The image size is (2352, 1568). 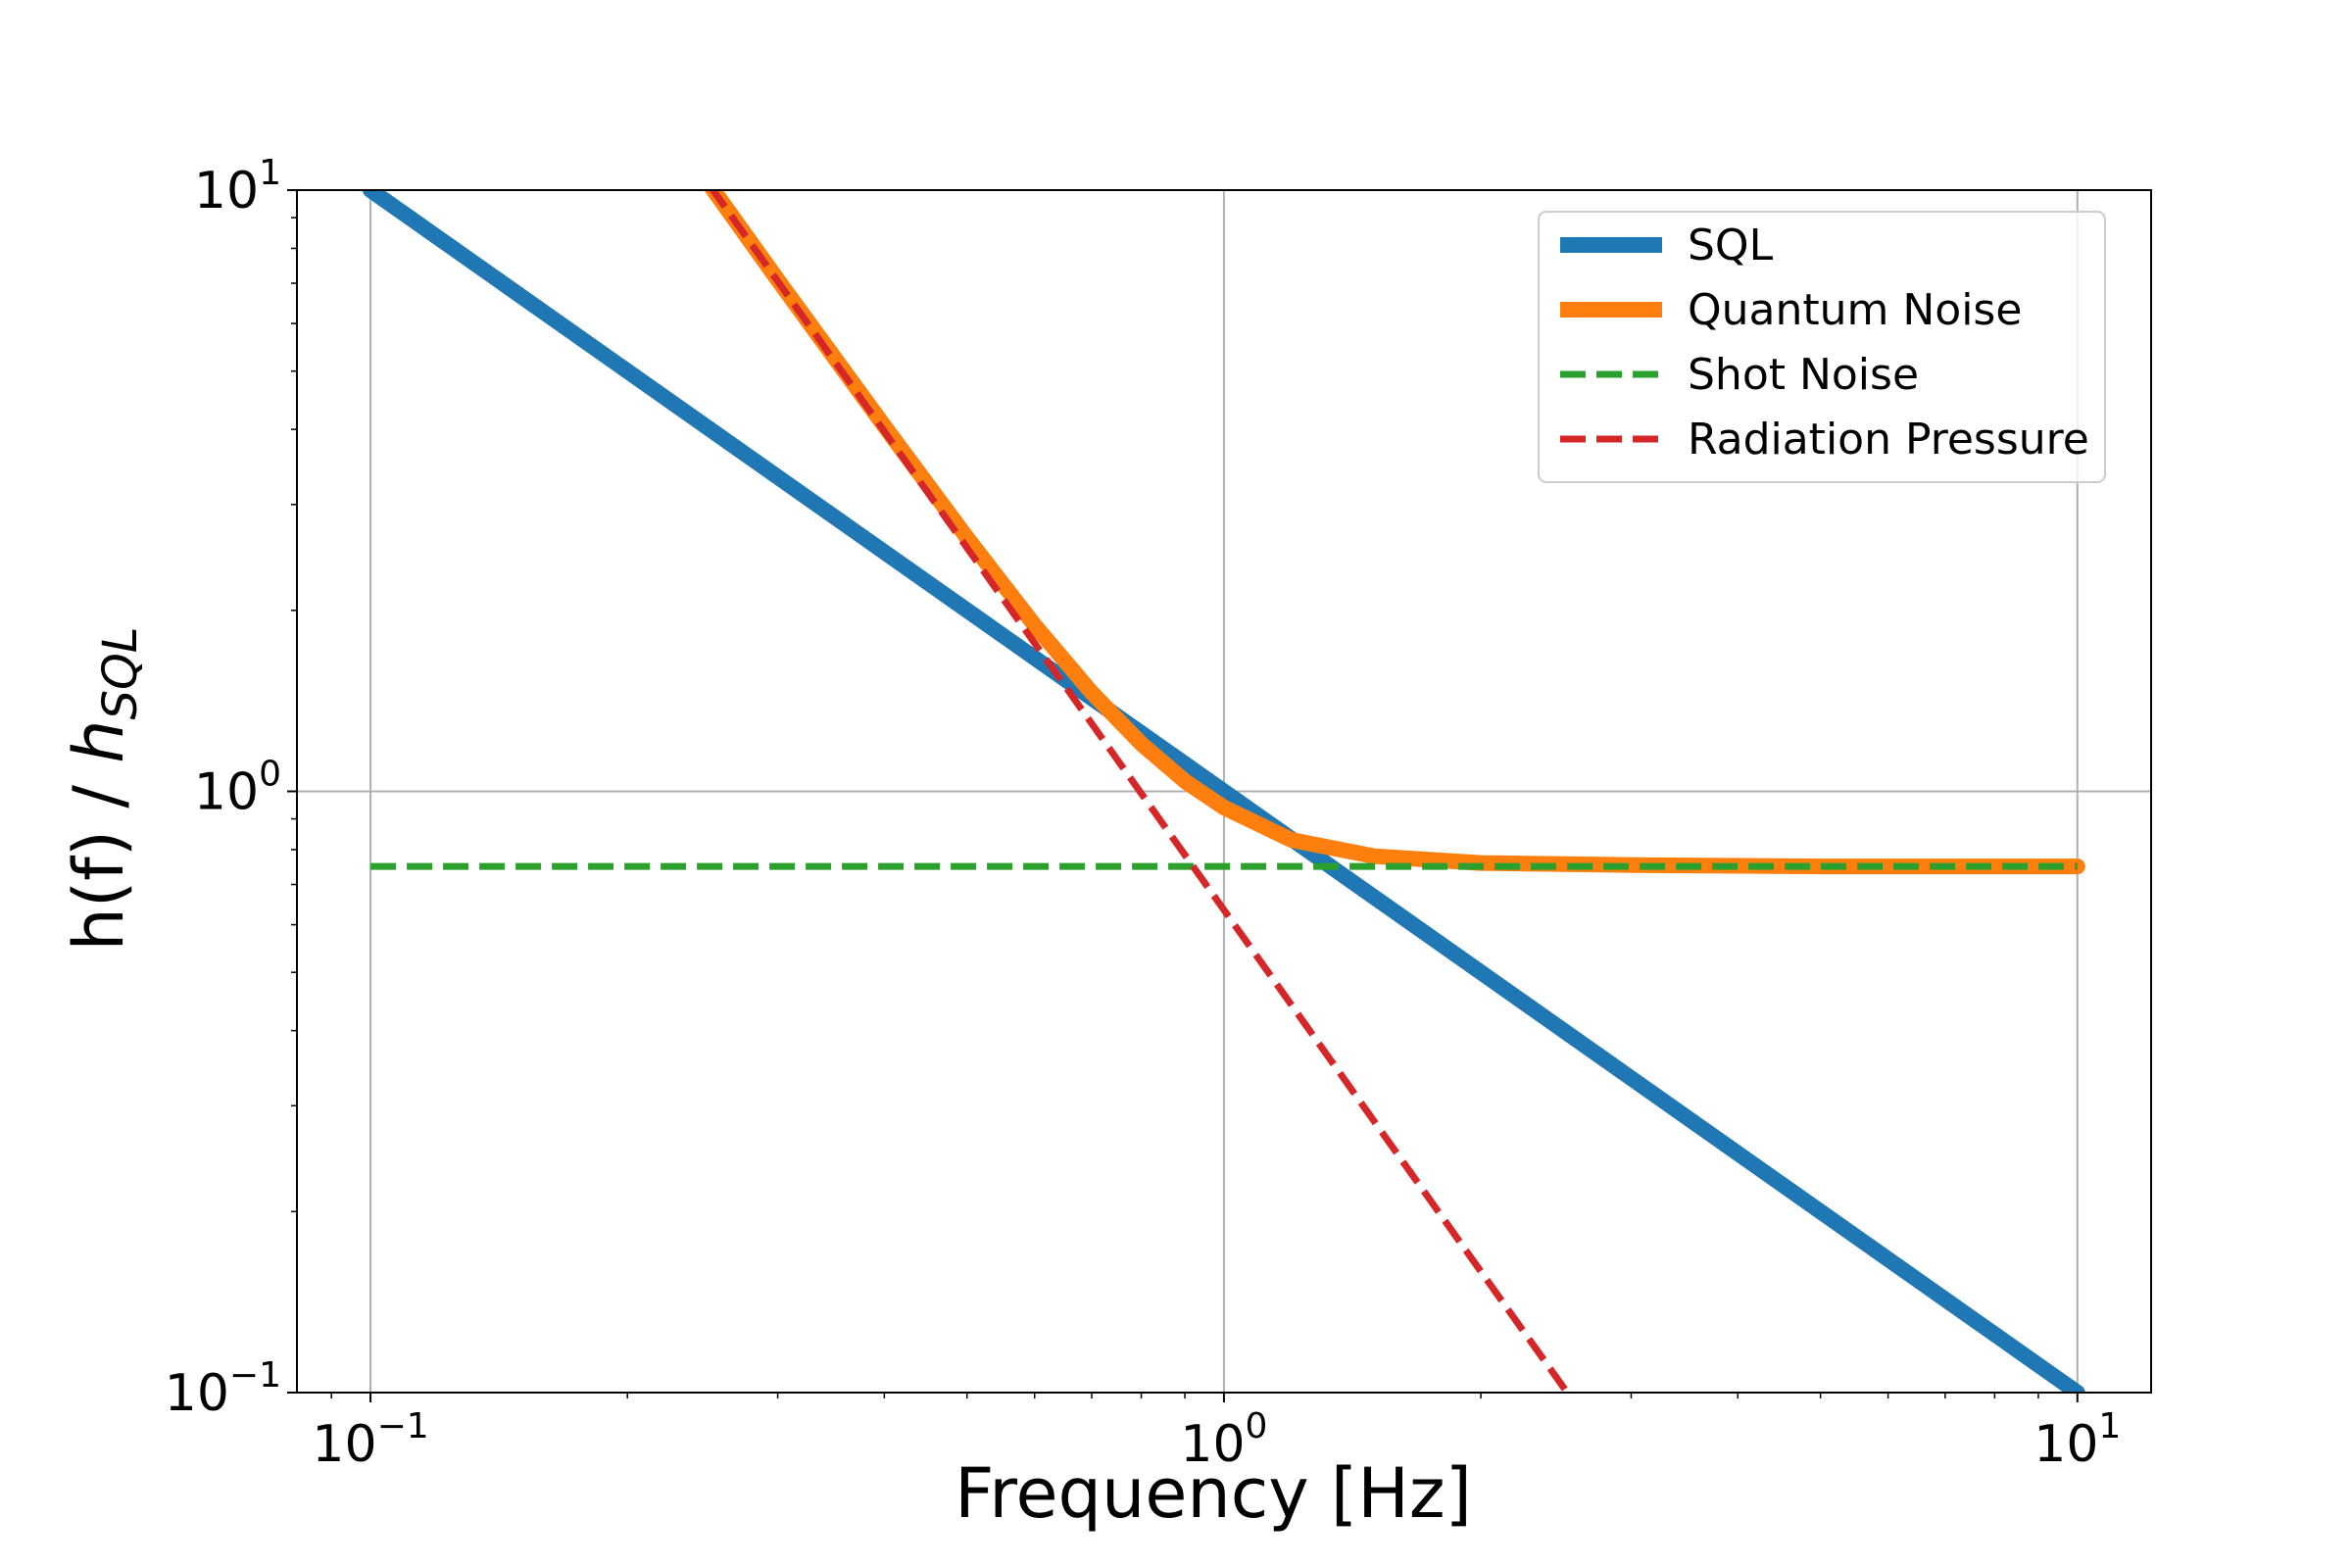 I want to click on legend-label: Quantum Noise, so click(x=1855, y=310).